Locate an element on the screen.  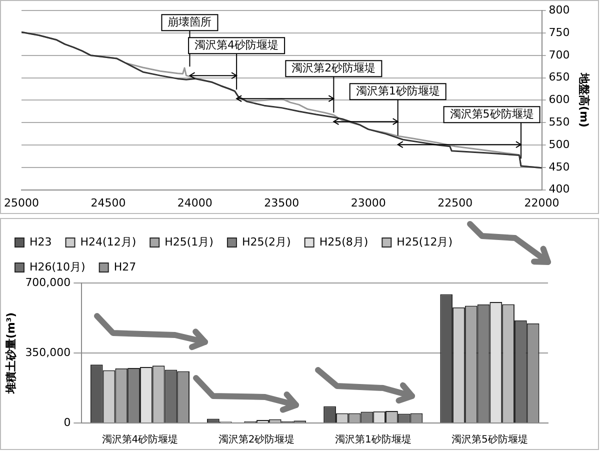
x-tick-label: 濁沢第4砂防堰堤 is located at coordinates (140, 440).